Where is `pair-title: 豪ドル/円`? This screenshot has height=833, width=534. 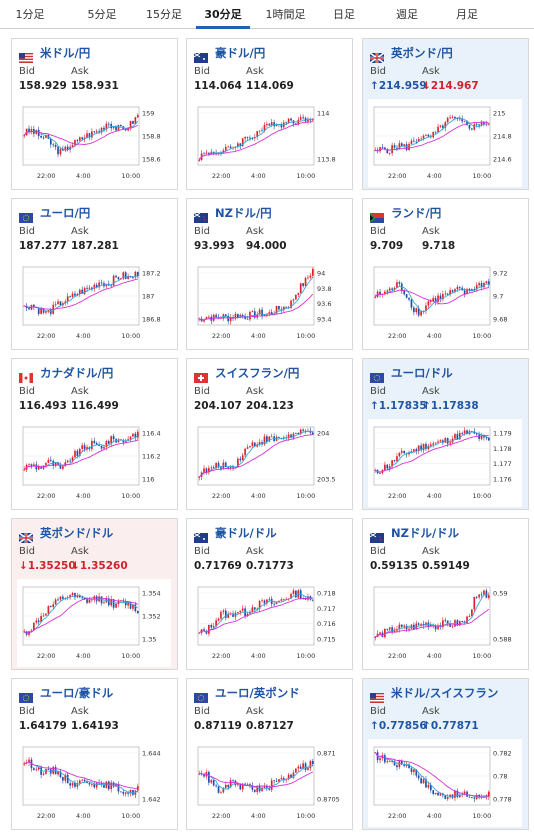 pair-title: 豪ドル/円 is located at coordinates (240, 53).